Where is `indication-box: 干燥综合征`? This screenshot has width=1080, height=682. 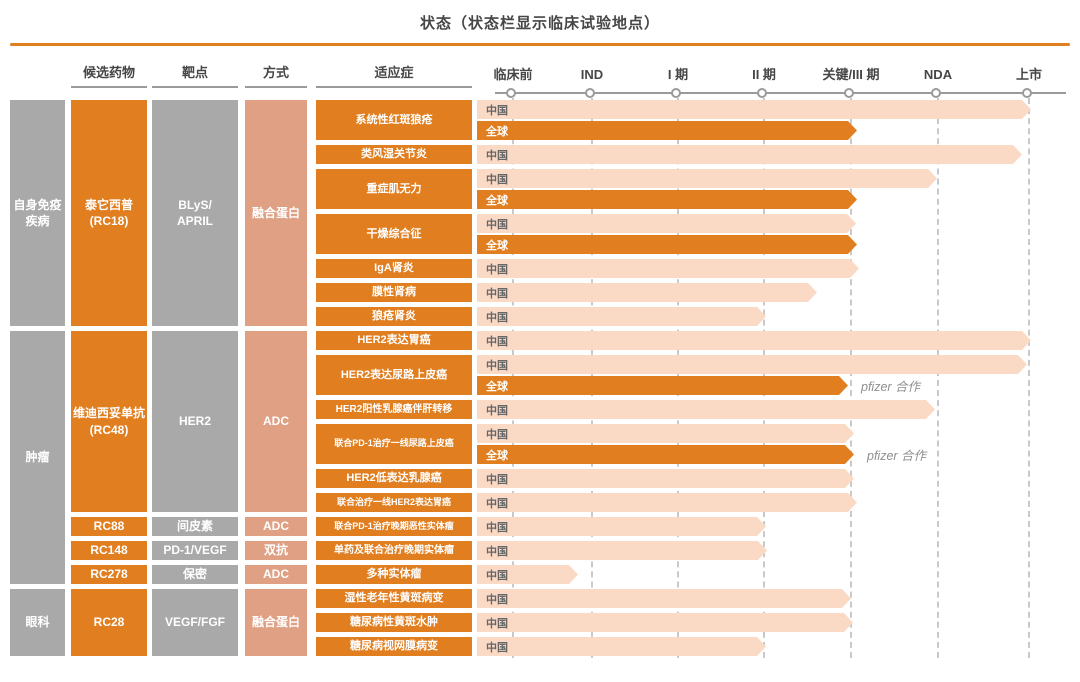 indication-box: 干燥综合征 is located at coordinates (394, 234).